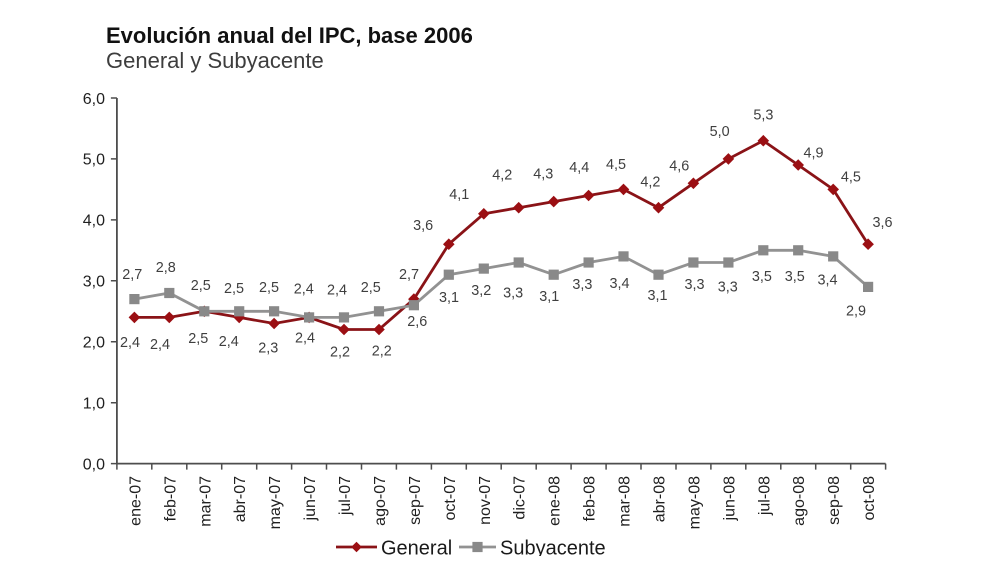  What do you see at coordinates (417, 322) in the screenshot?
I see `svg-text: 2,6` at bounding box center [417, 322].